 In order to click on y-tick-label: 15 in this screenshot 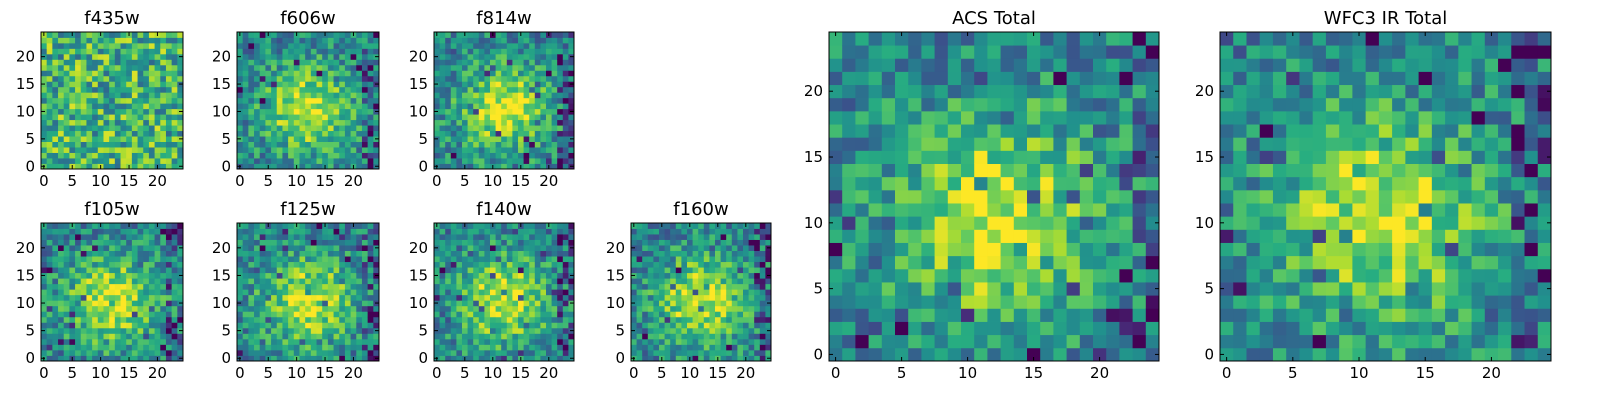, I will do `click(615, 275)`.